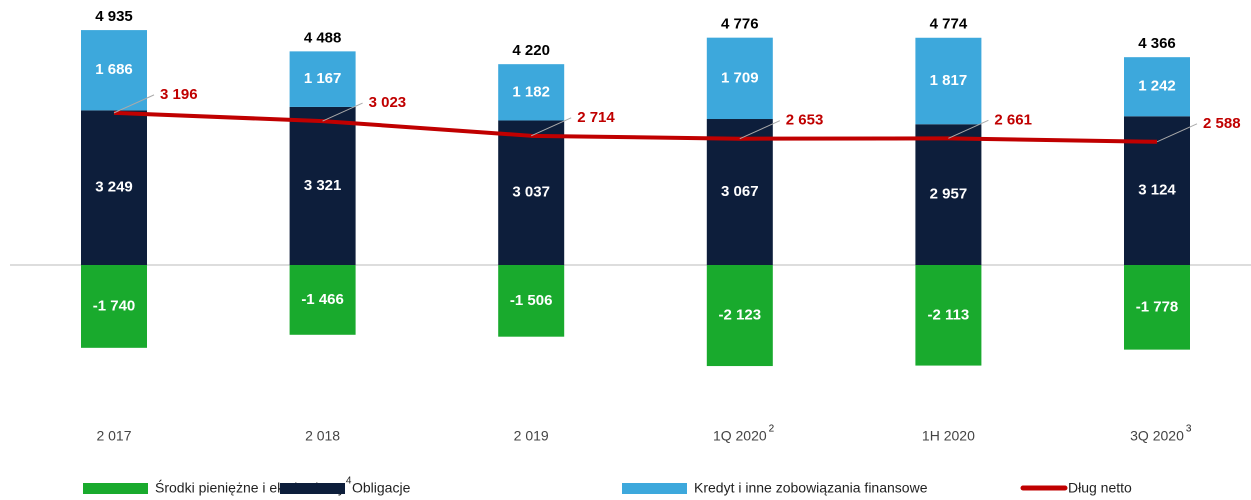 This screenshot has height=500, width=1251. I want to click on value-label: 1 709, so click(740, 77).